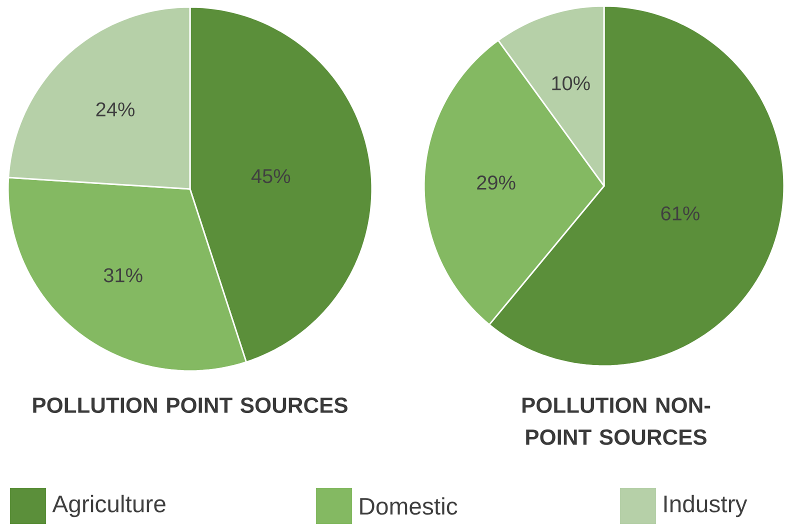  Describe the element at coordinates (409, 506) in the screenshot. I see `legend-label: Domestic` at that location.